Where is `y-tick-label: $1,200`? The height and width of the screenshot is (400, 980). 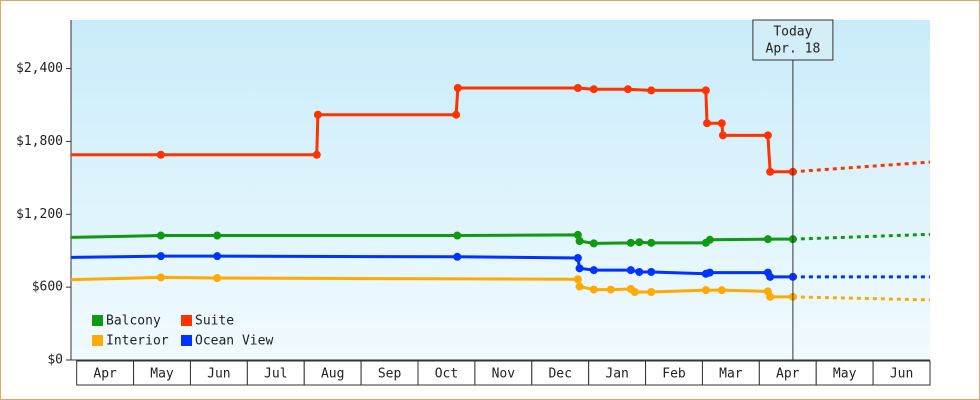
y-tick-label: $1,200 is located at coordinates (39, 214).